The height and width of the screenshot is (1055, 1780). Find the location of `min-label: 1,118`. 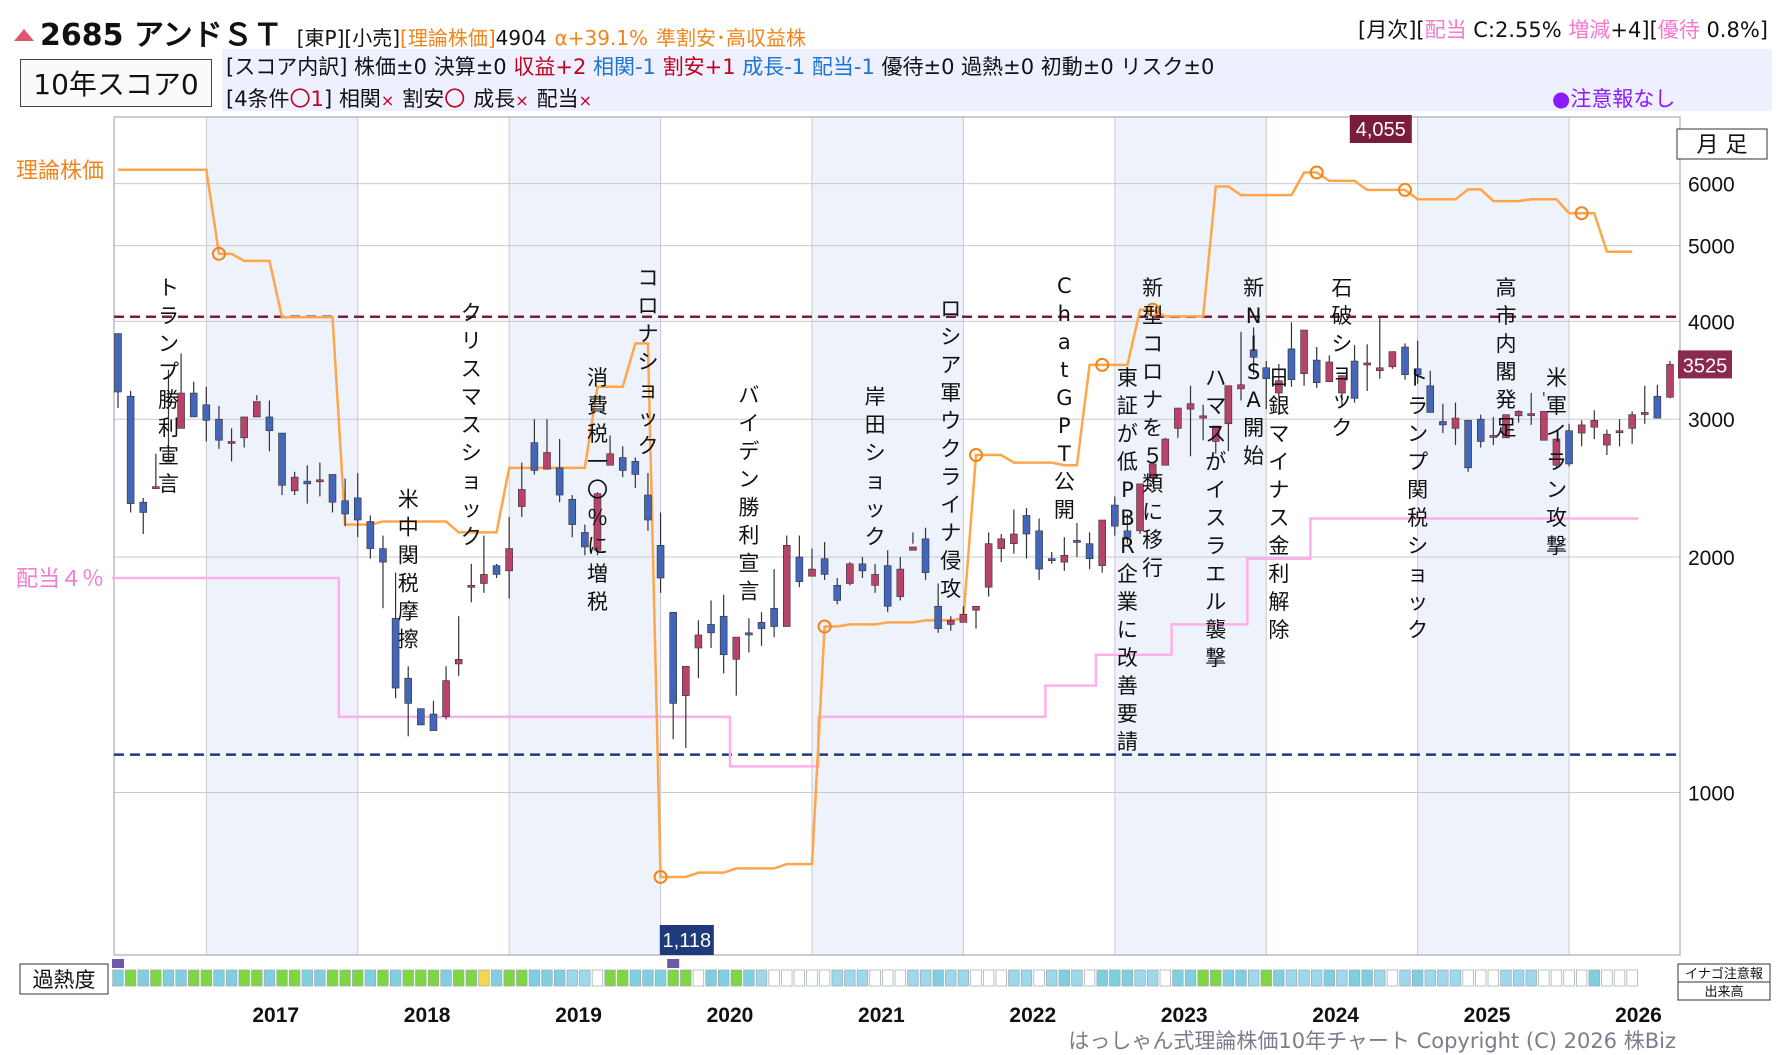

min-label: 1,118 is located at coordinates (687, 941).